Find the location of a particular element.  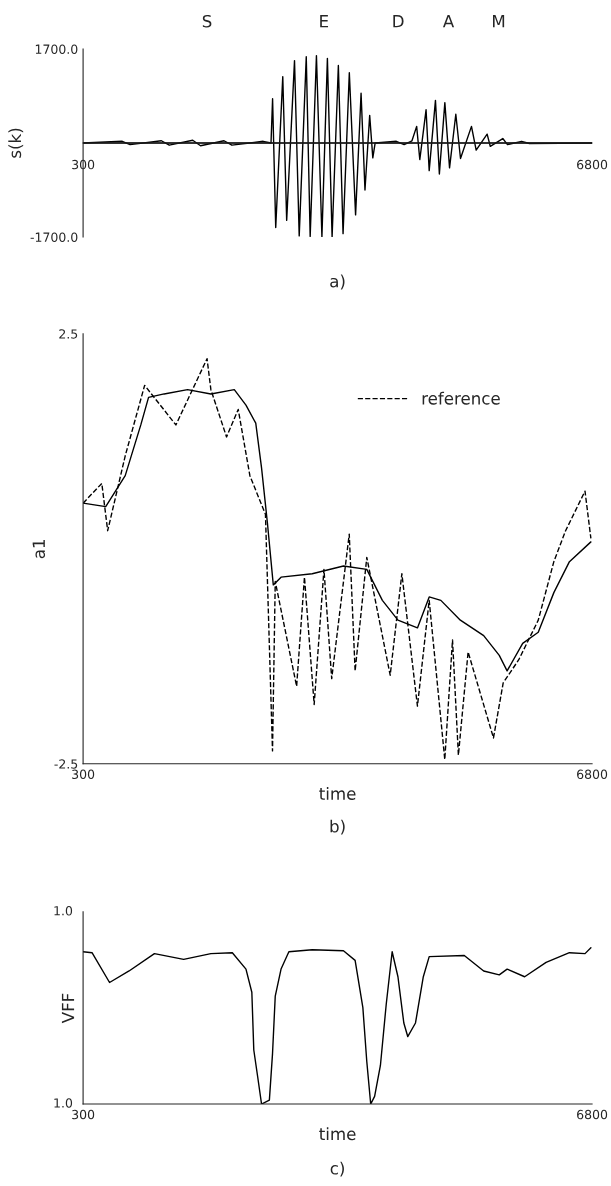

y-tick-label: -1700.0 is located at coordinates (54, 237).